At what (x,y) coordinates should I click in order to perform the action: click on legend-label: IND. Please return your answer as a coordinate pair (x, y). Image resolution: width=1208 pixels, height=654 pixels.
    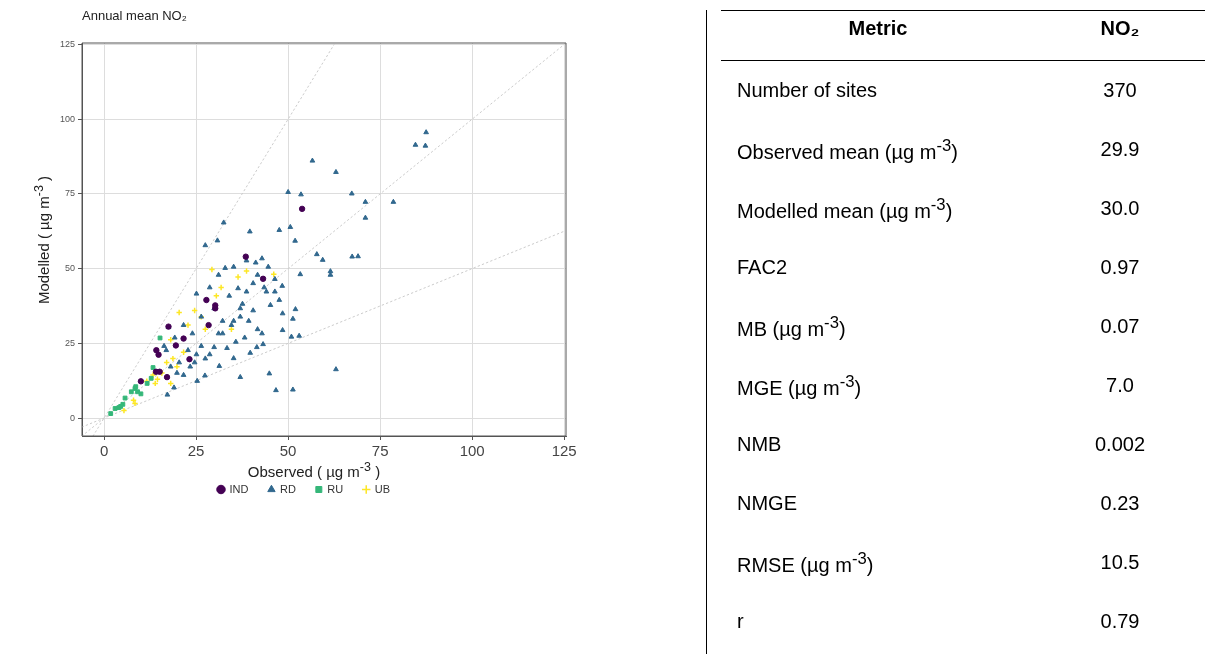
    Looking at the image, I should click on (239, 488).